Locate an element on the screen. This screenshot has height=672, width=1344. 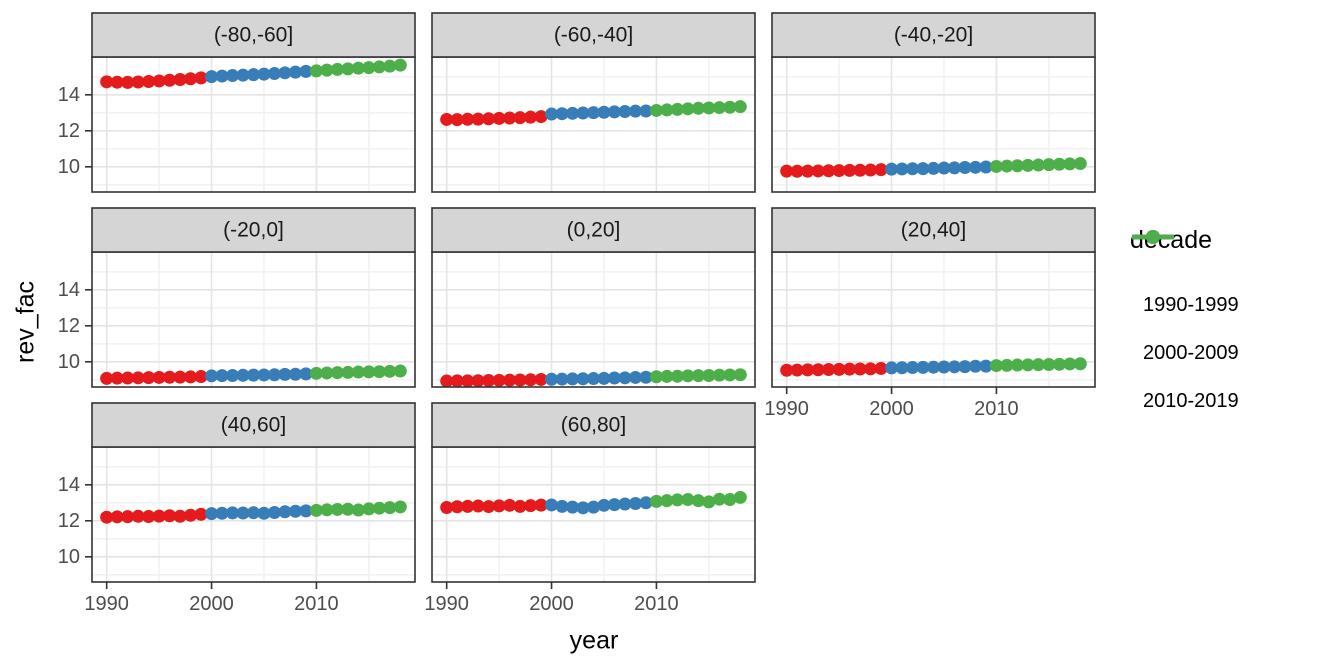
facet-5: (20,40] 1990 2000 2010 is located at coordinates (930, 313).